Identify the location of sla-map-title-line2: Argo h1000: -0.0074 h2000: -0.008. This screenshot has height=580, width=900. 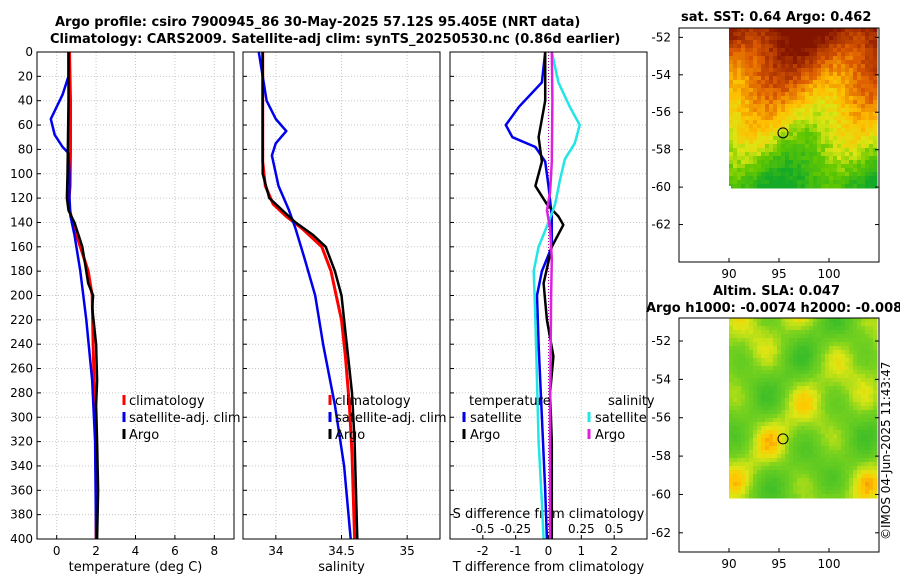
(773, 308).